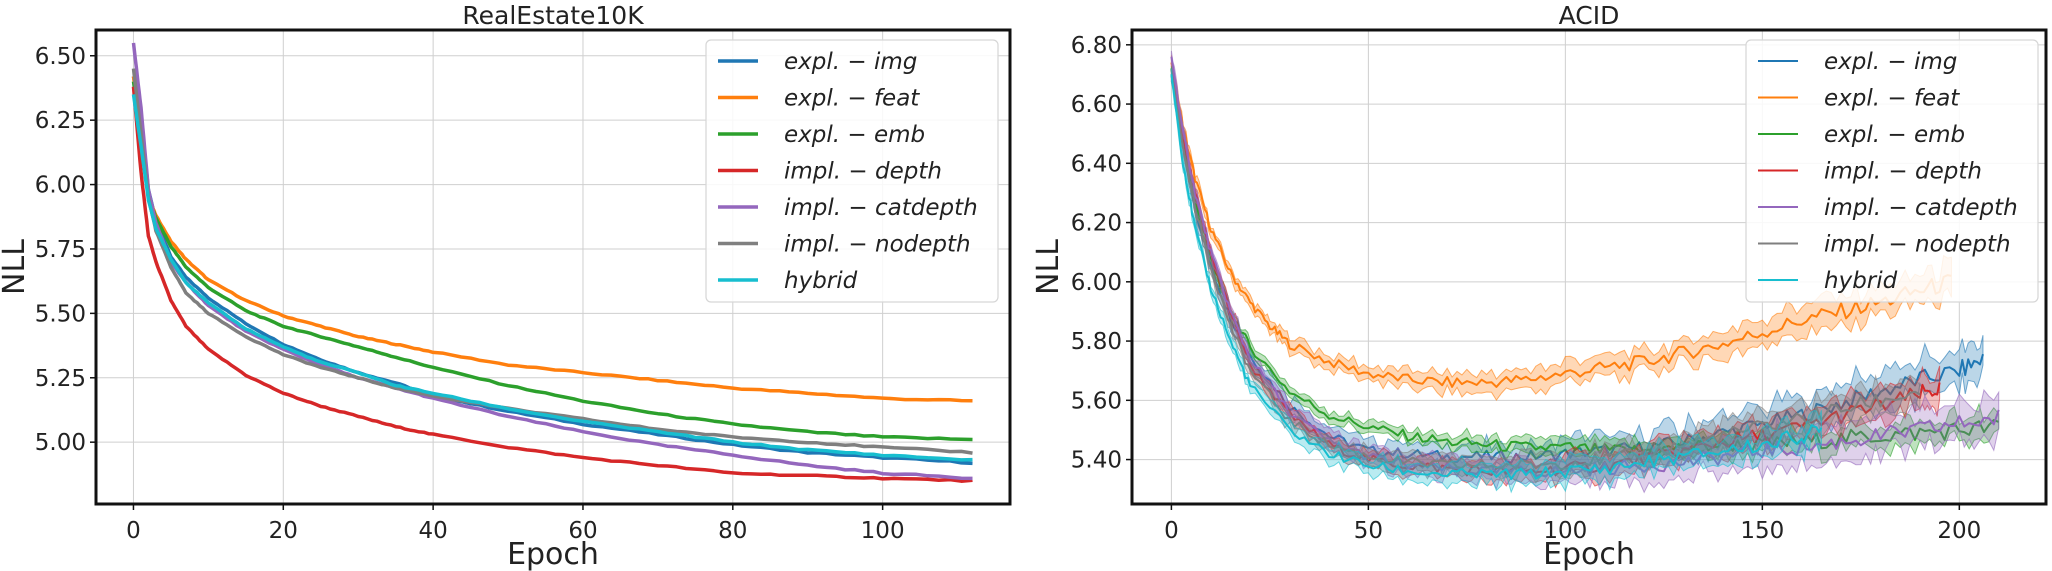 This screenshot has height=571, width=2052. What do you see at coordinates (1096, 461) in the screenshot?
I see `y-tick-label: 5.40` at bounding box center [1096, 461].